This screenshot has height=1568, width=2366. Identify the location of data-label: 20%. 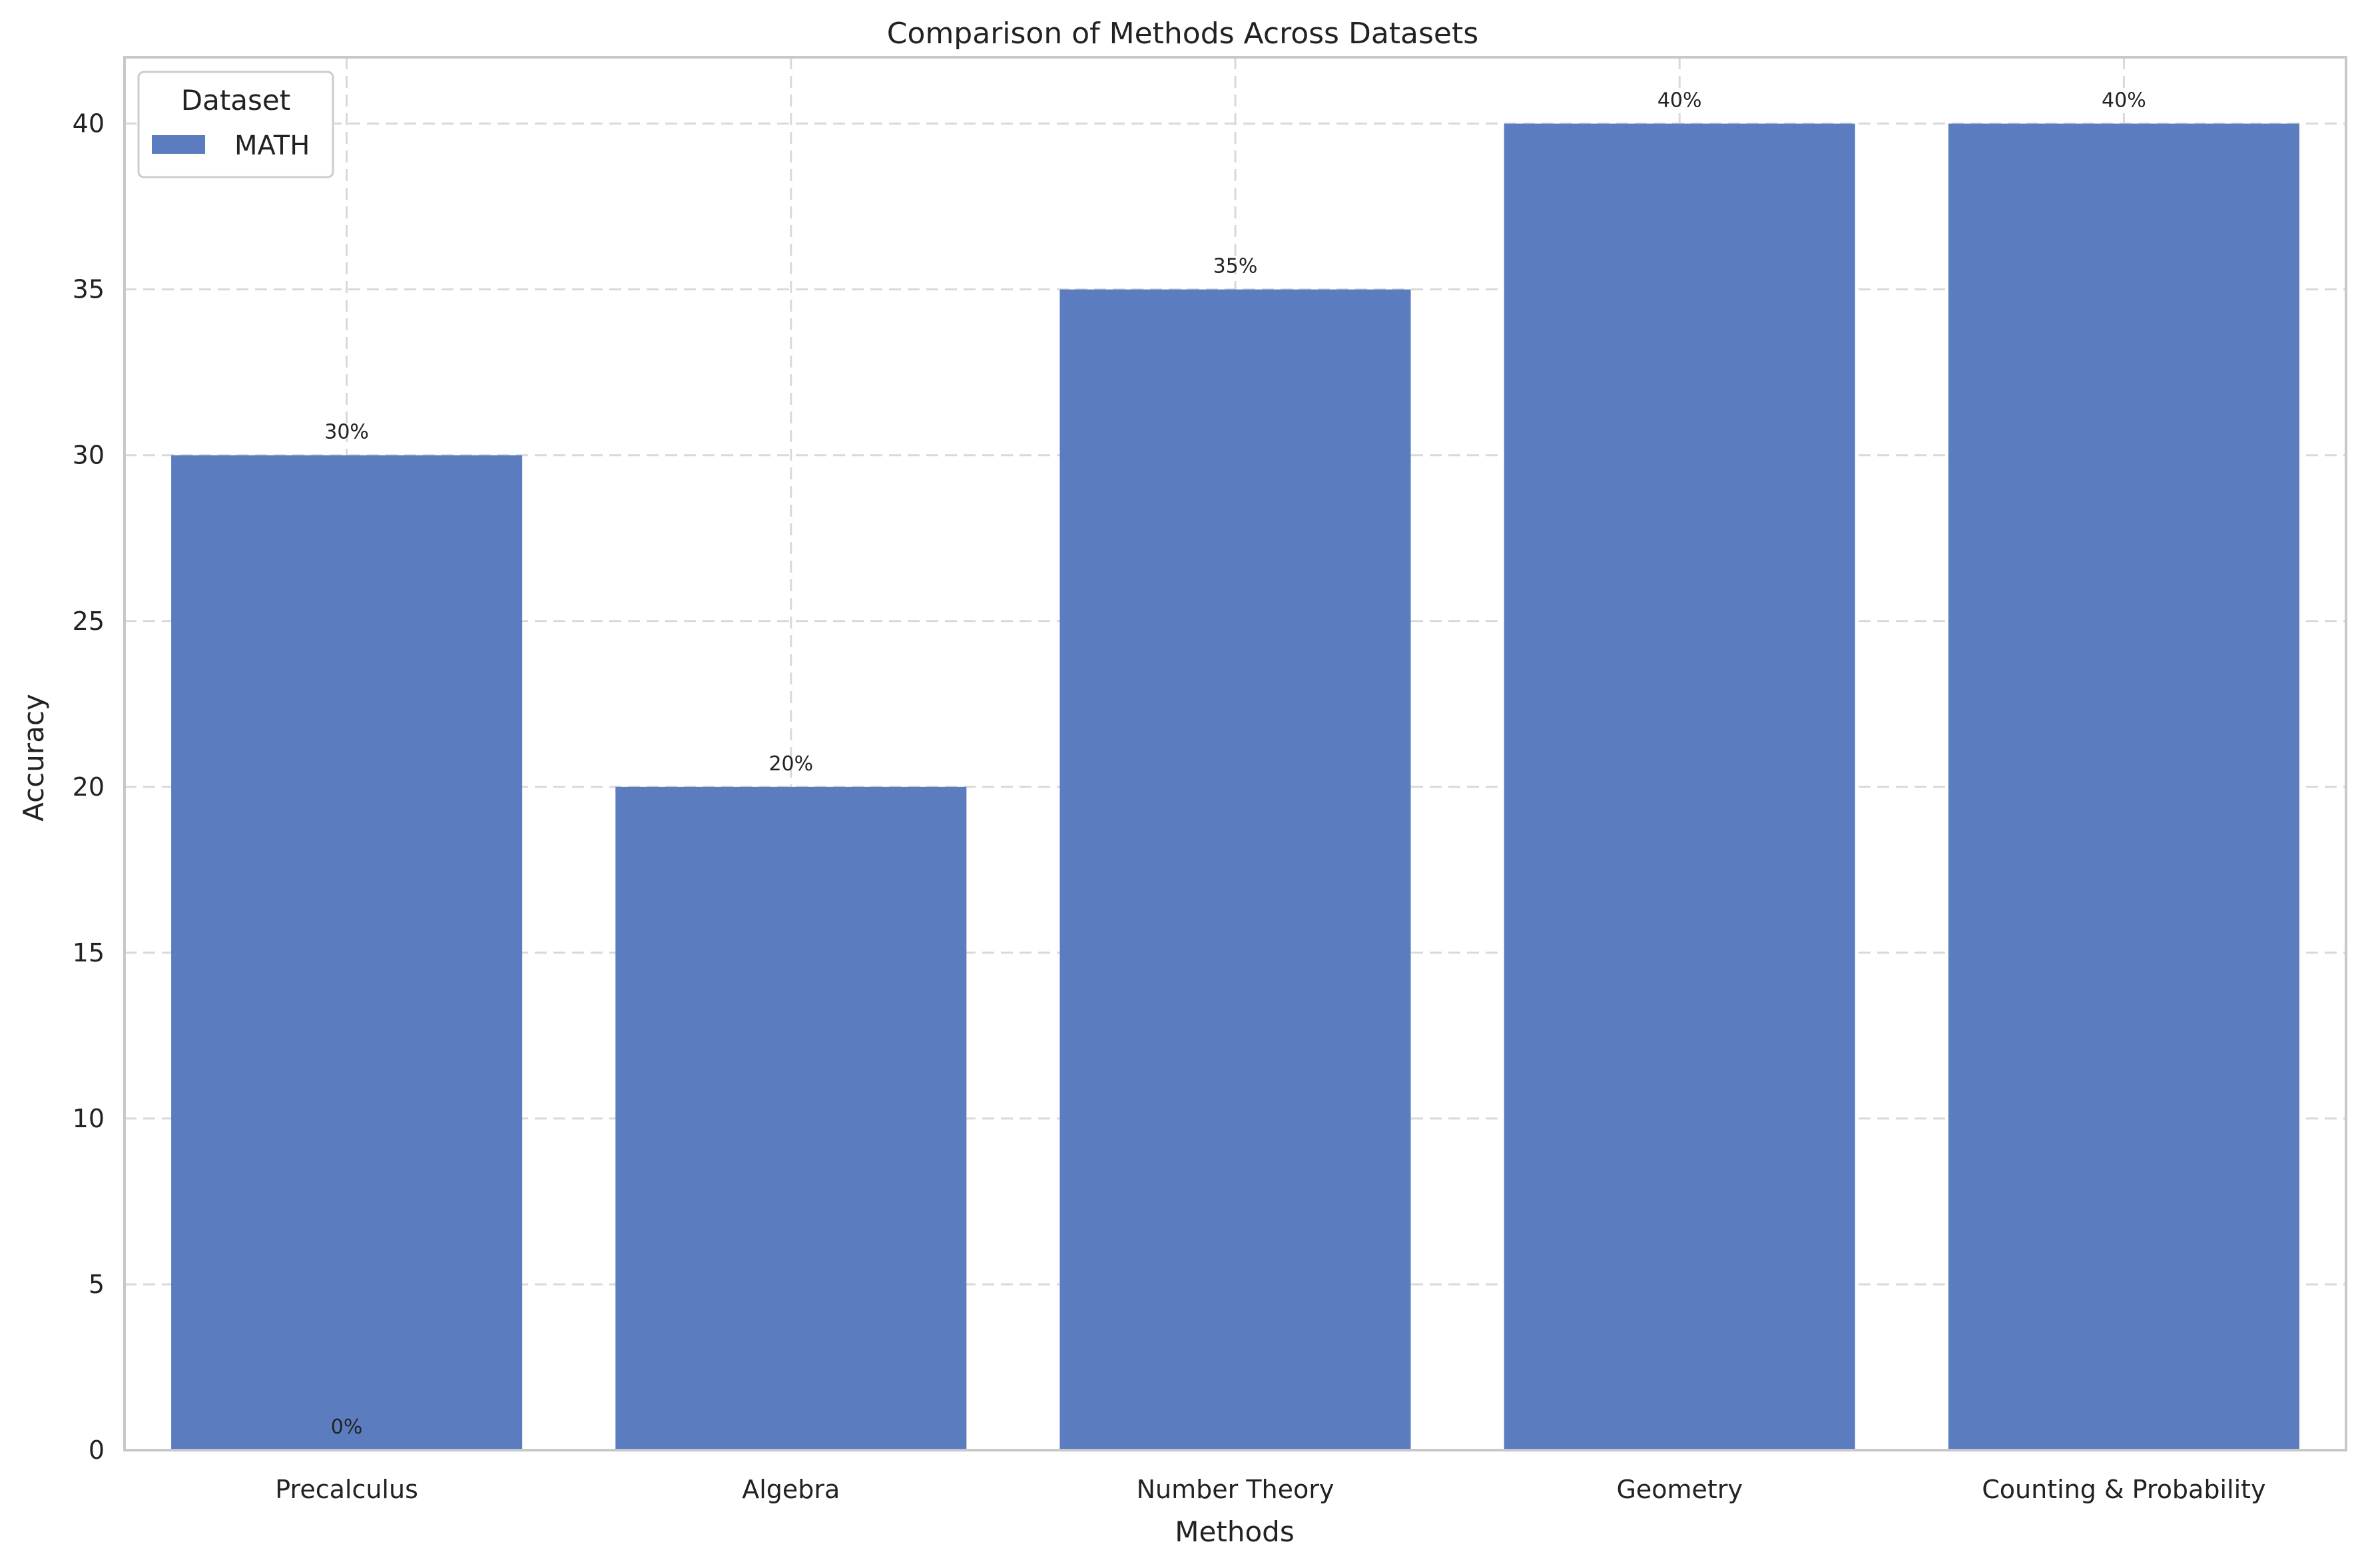
(790, 764).